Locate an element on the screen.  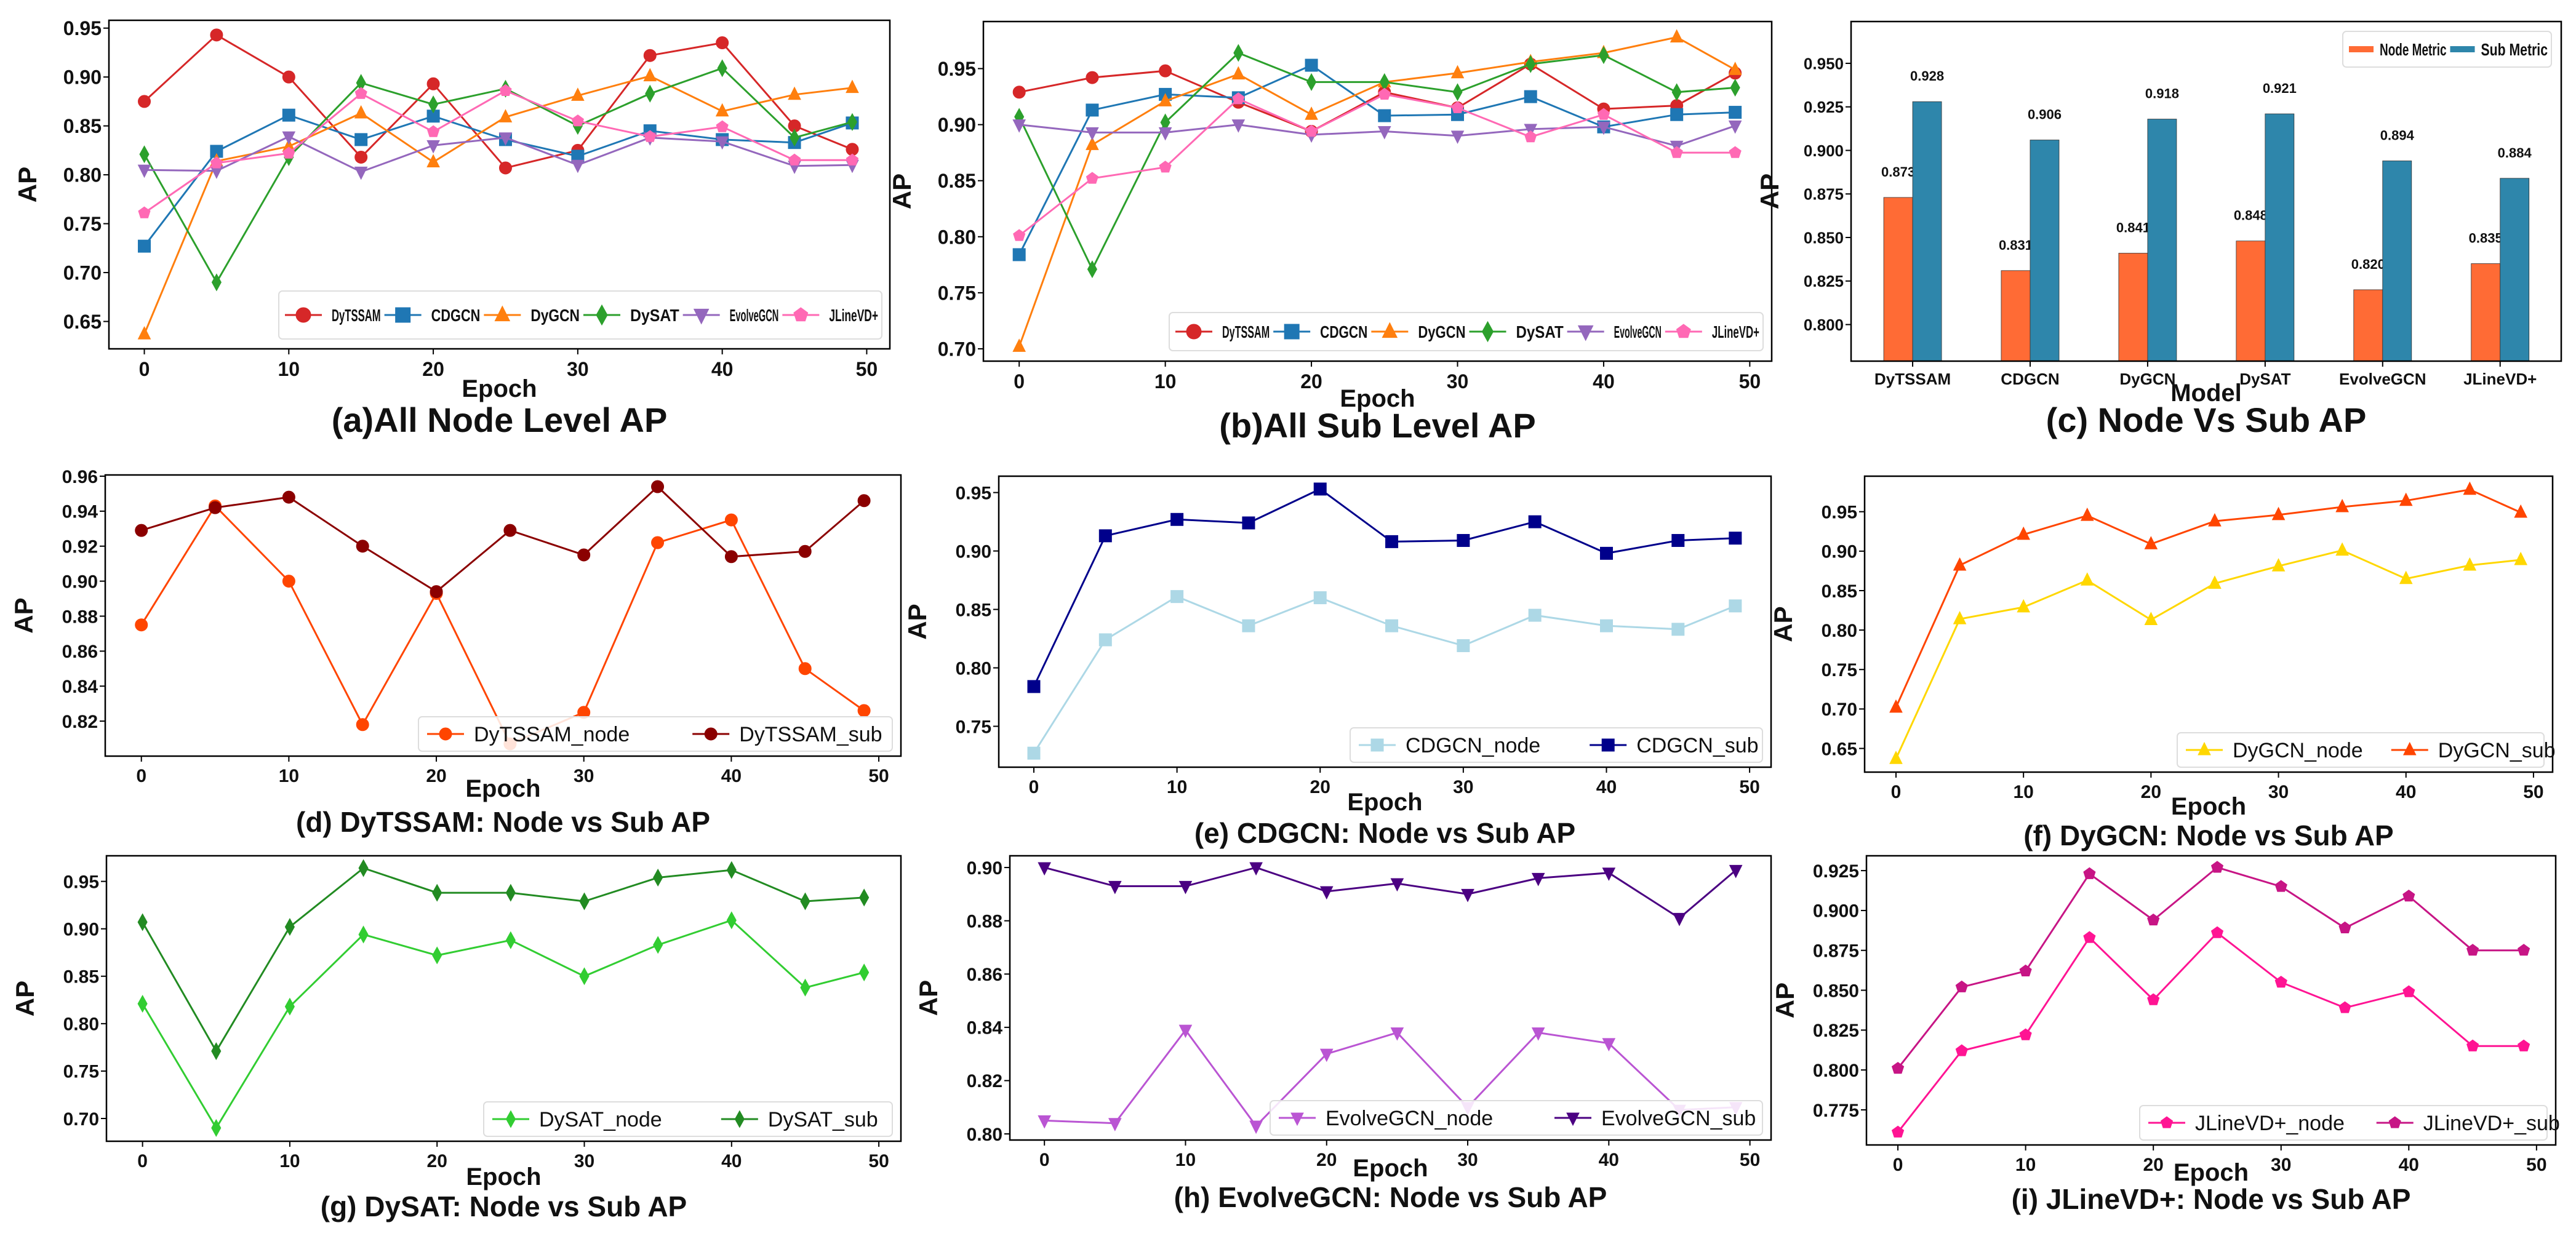
legend: DyTSSAM CDGCN DyGCN DySAT EvolveGCN JLineVD+ is located at coordinates (580, 315).